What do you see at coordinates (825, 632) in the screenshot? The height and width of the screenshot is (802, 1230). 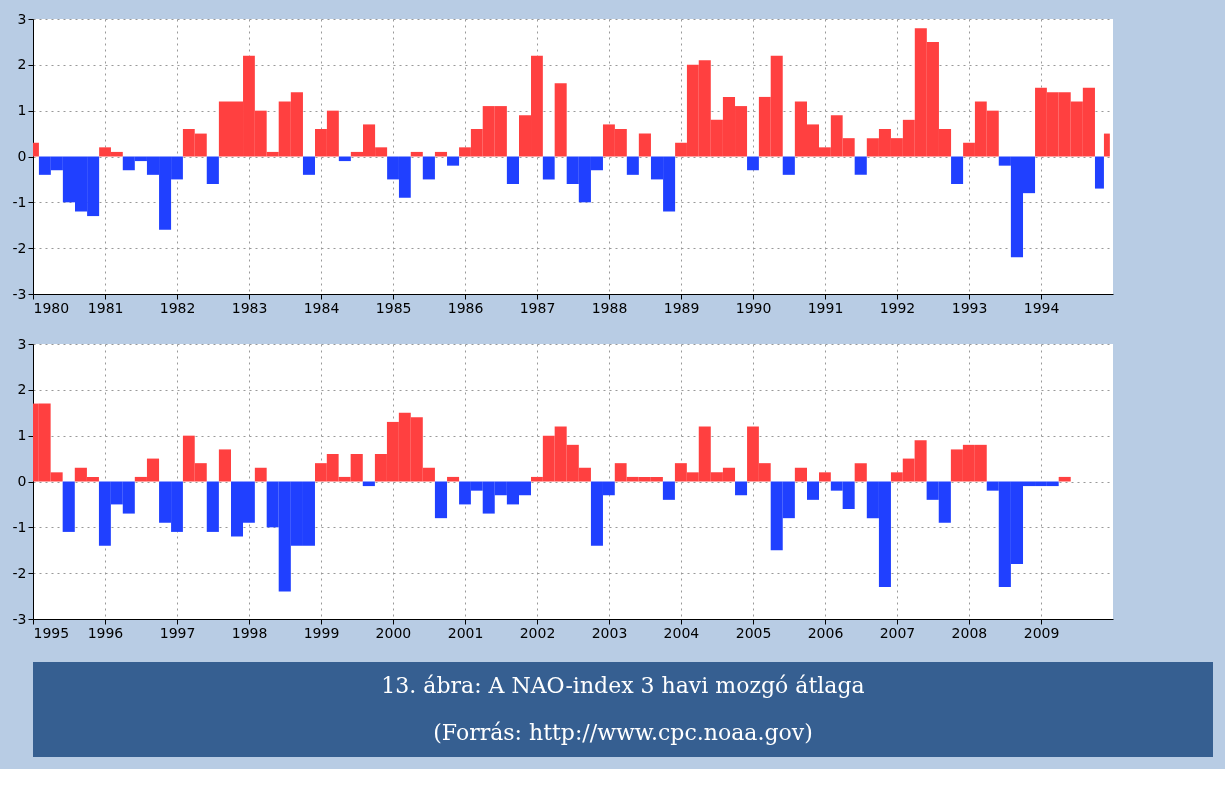 I see `x-tick-label: 2006` at bounding box center [825, 632].